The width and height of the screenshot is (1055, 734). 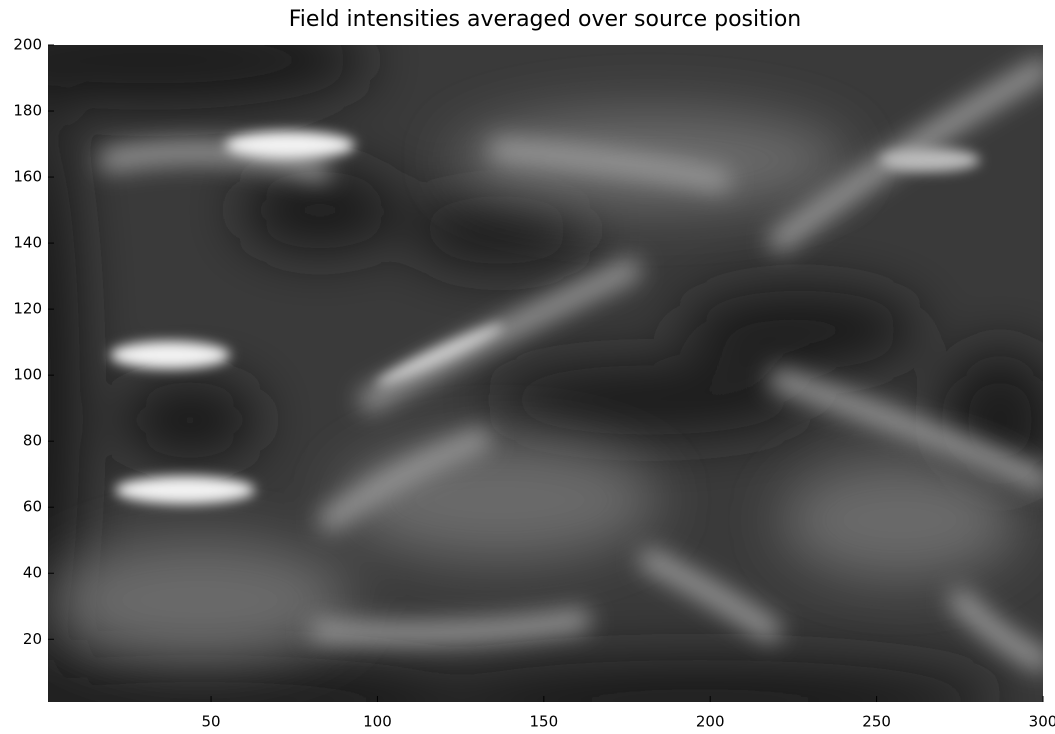 I want to click on y-tick-label: 200, so click(x=27, y=45).